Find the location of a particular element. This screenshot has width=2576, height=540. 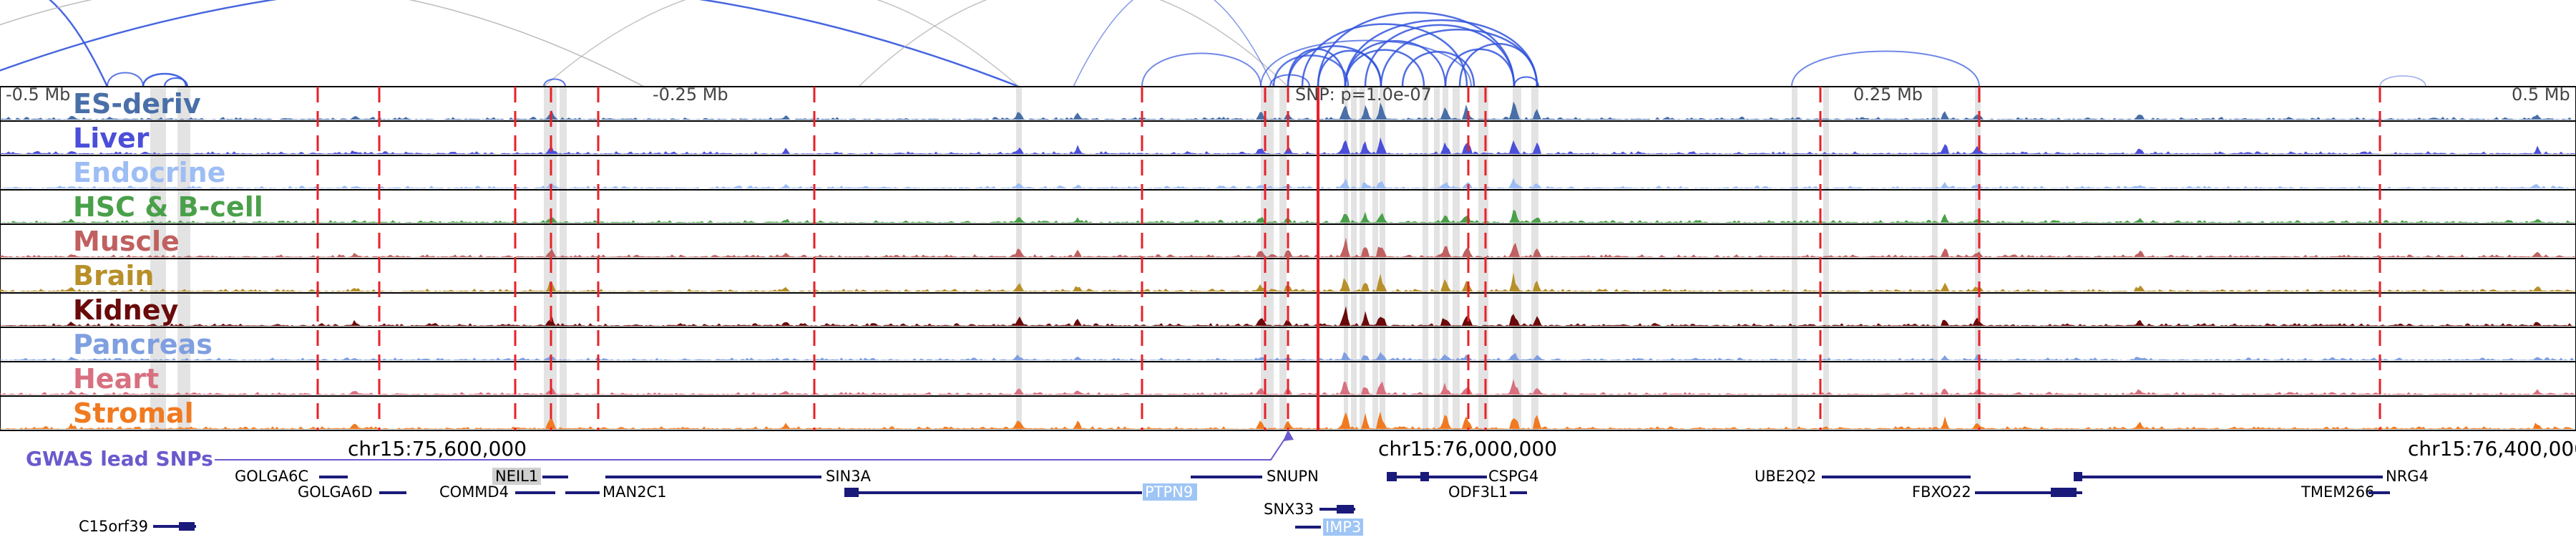

gene-cspg4: CSPG4 is located at coordinates (1462, 476).